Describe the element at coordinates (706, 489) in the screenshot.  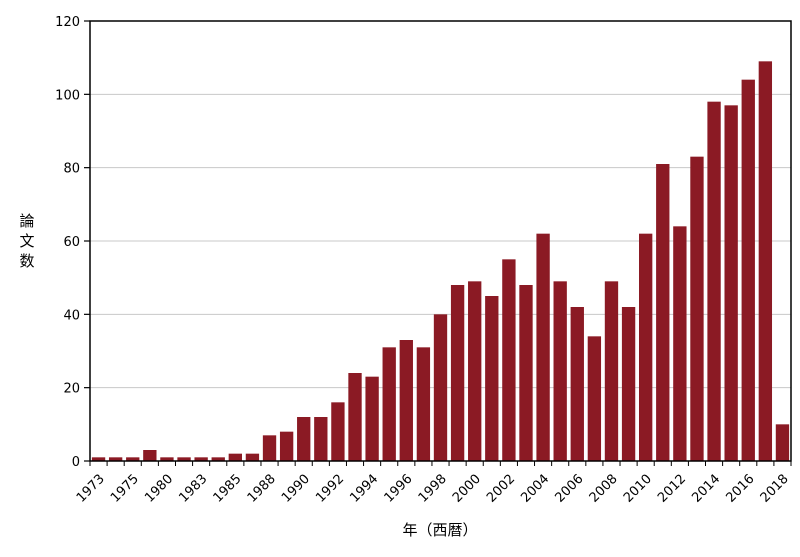
I see `x-tick-label: 2014` at that location.